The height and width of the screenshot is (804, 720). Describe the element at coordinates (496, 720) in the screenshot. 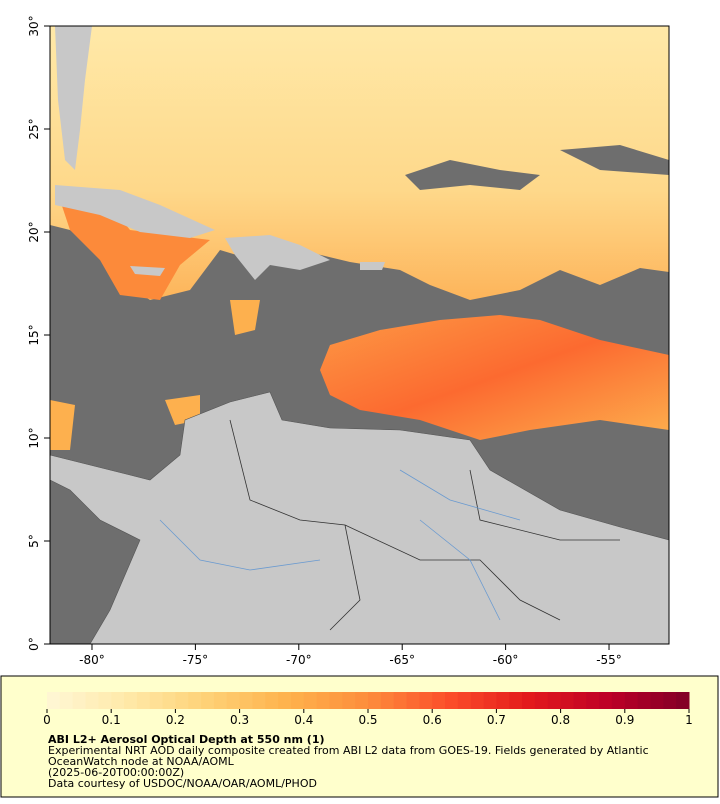

I see `colorbar-tick-label: 0.7` at that location.